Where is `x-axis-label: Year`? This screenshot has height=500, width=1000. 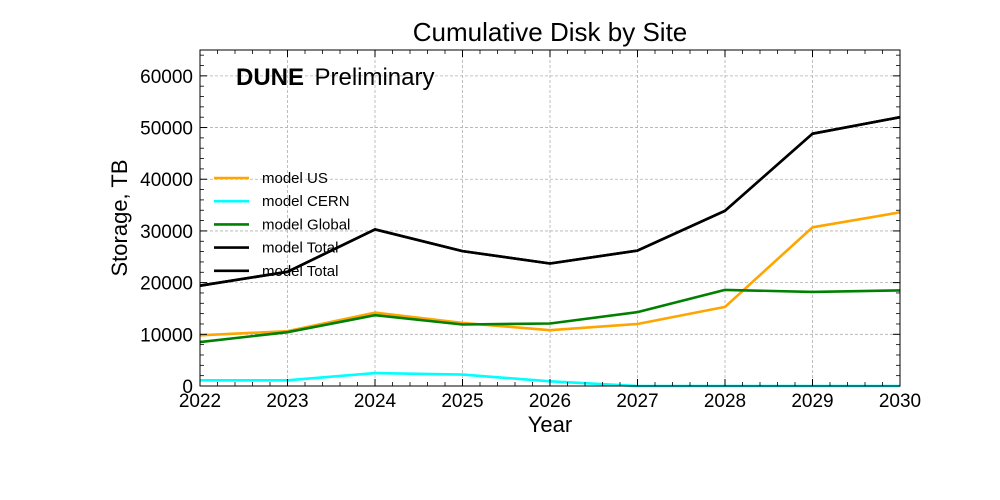
x-axis-label: Year is located at coordinates (550, 424).